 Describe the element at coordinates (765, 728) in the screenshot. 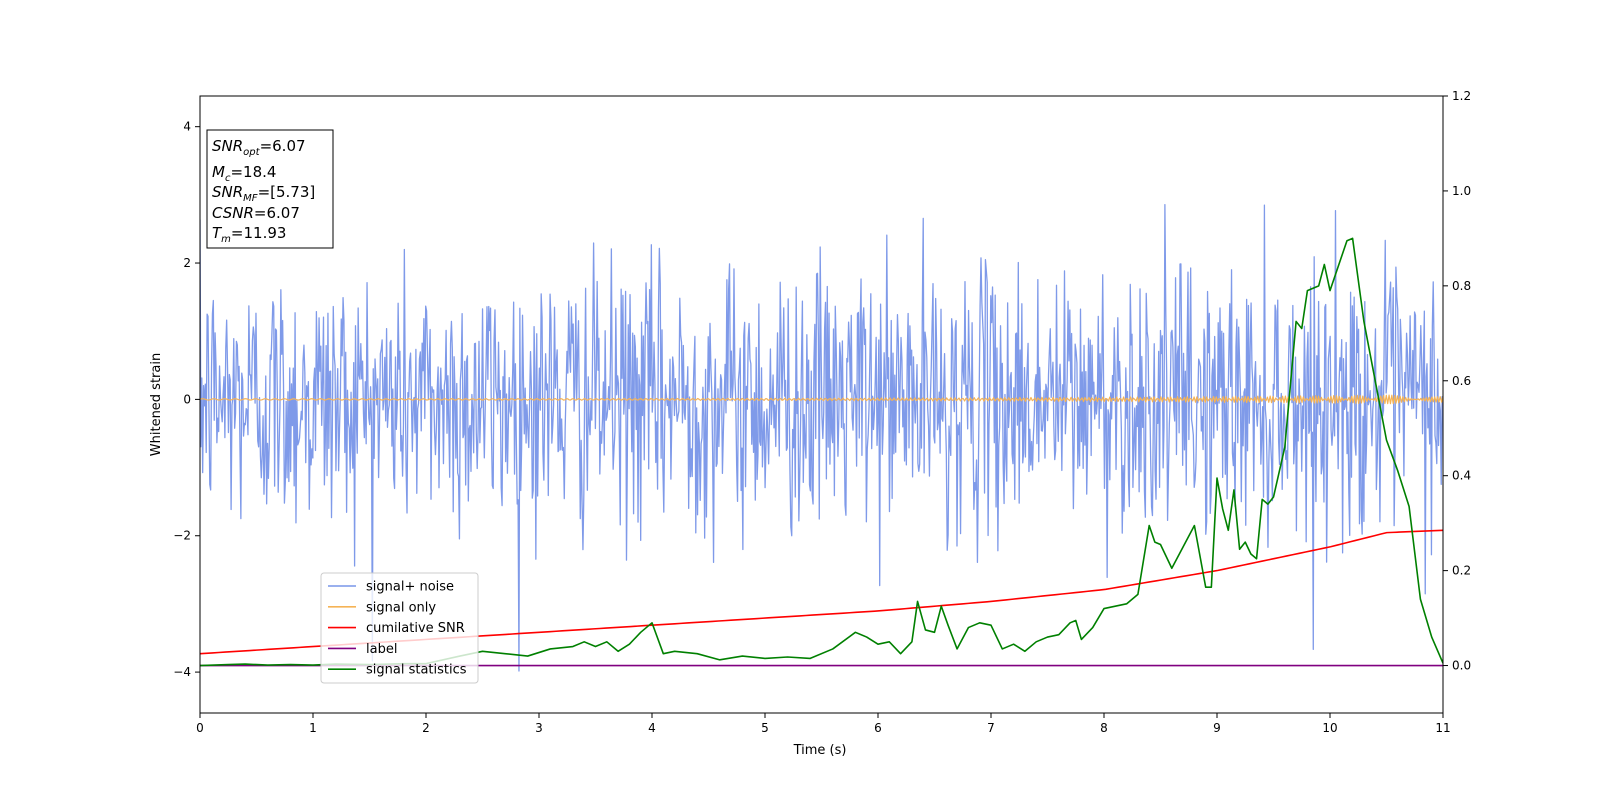

I see `x-tick-label: 5` at that location.